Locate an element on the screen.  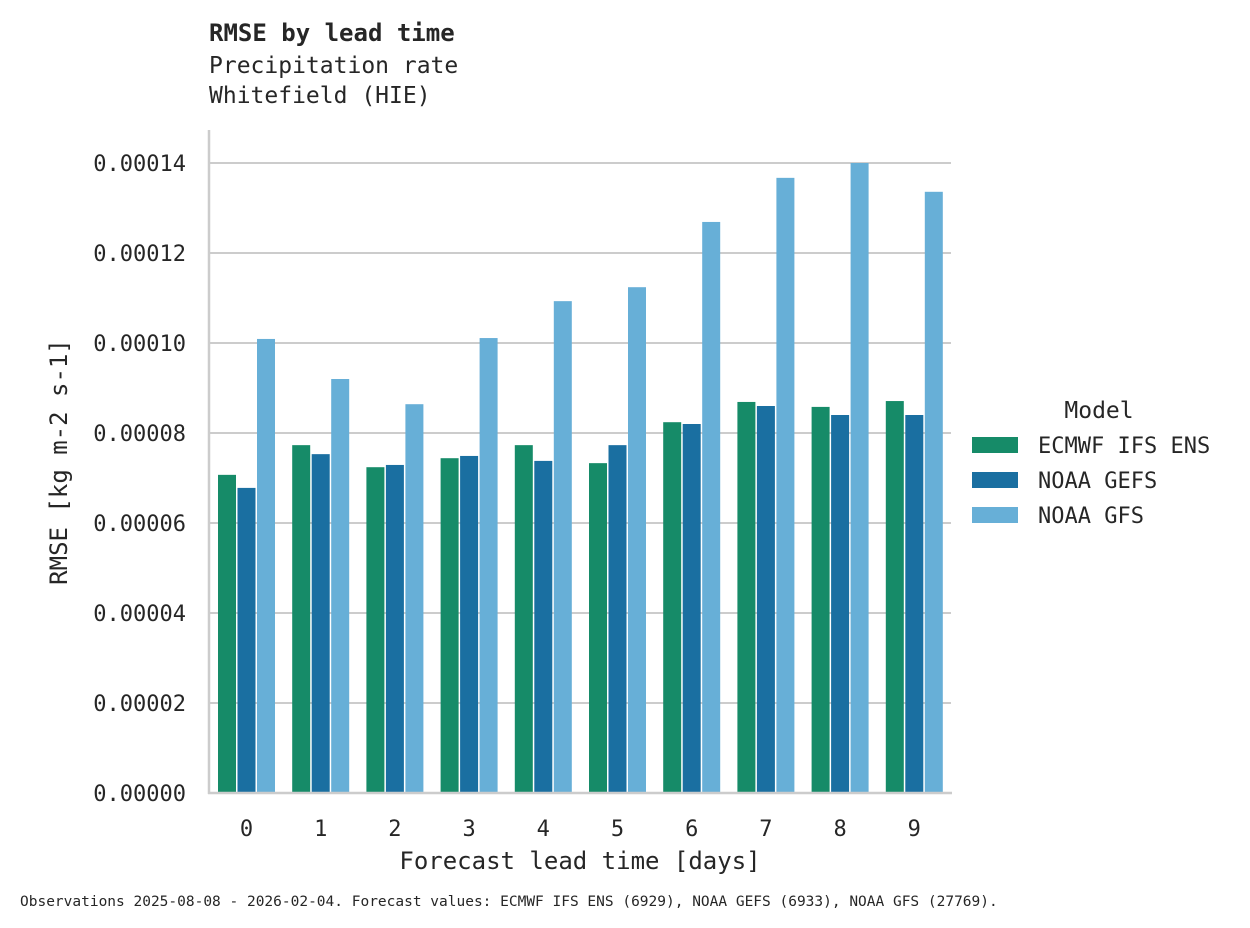
y-tick-label: 0.00010 is located at coordinates (139, 344).